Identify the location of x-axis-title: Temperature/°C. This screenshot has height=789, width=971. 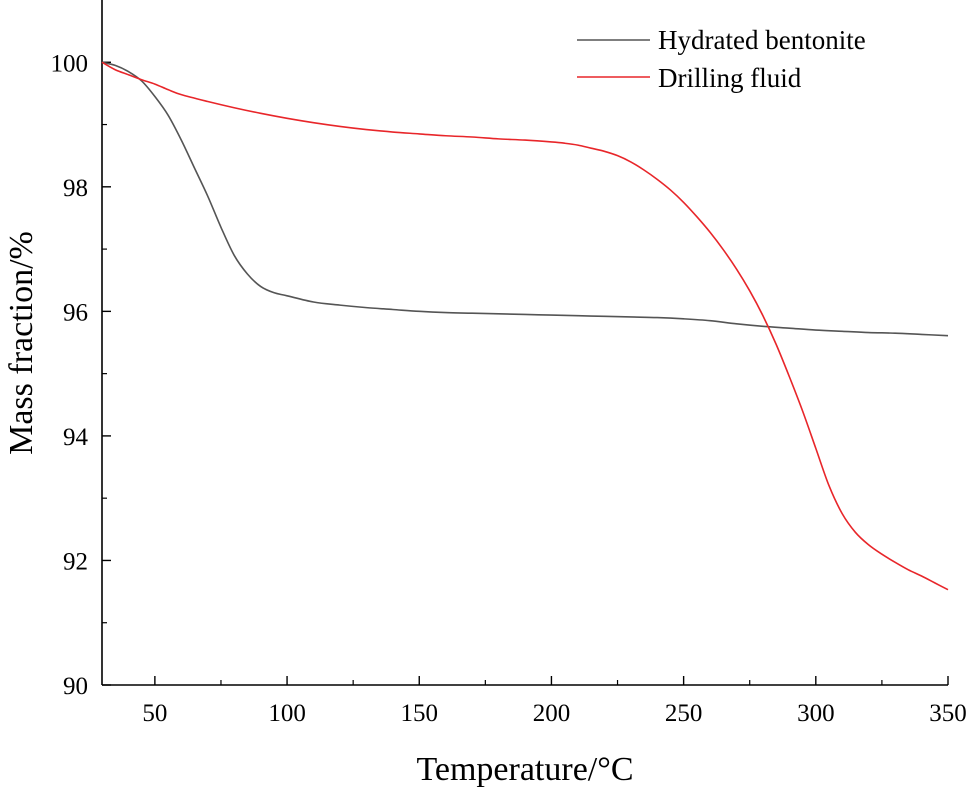
(524, 769).